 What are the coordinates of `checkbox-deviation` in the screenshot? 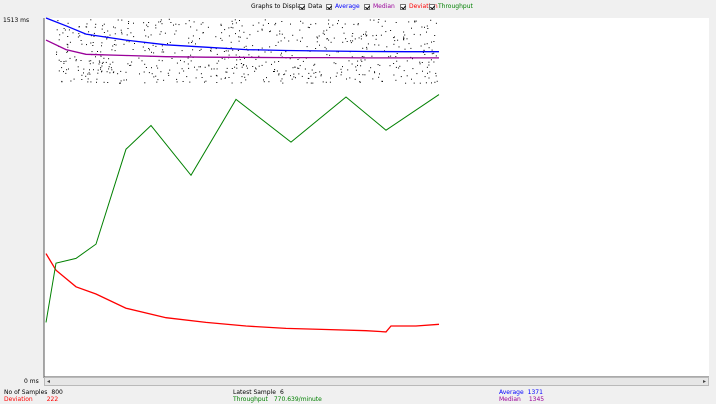 It's located at (403, 6).